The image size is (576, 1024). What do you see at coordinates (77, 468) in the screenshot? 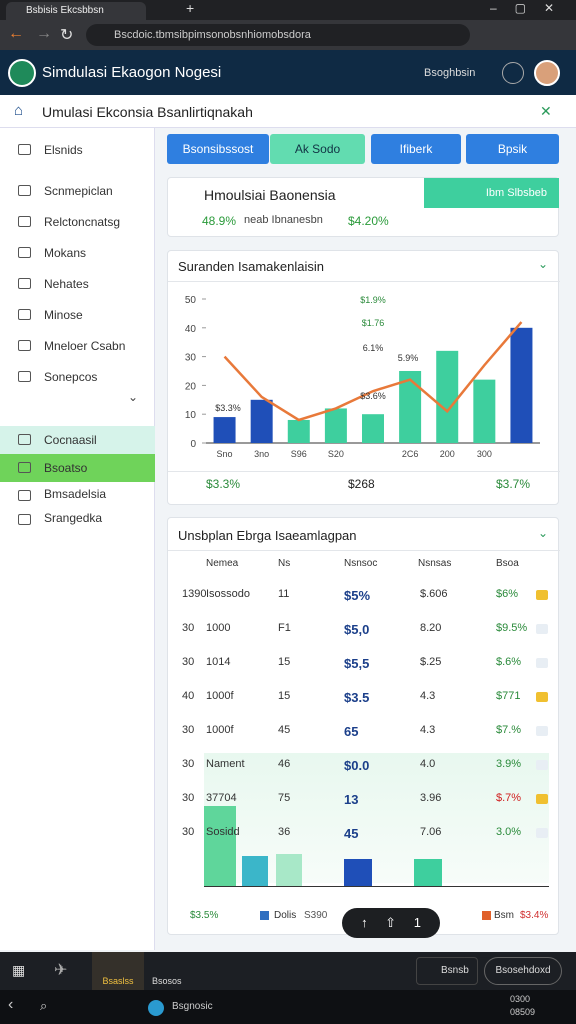
I see `nav-item: Bsoatso` at bounding box center [77, 468].